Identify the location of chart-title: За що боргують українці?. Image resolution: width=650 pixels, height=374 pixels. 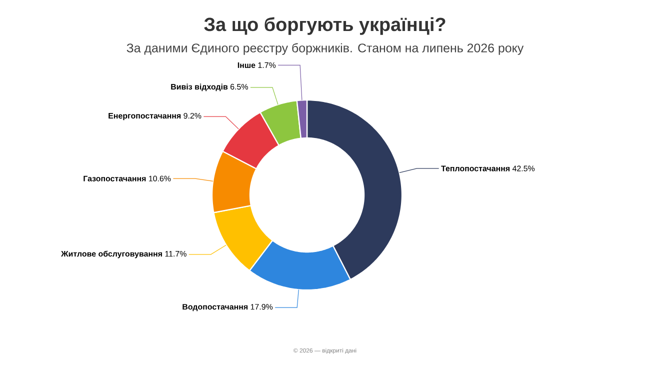
(325, 26).